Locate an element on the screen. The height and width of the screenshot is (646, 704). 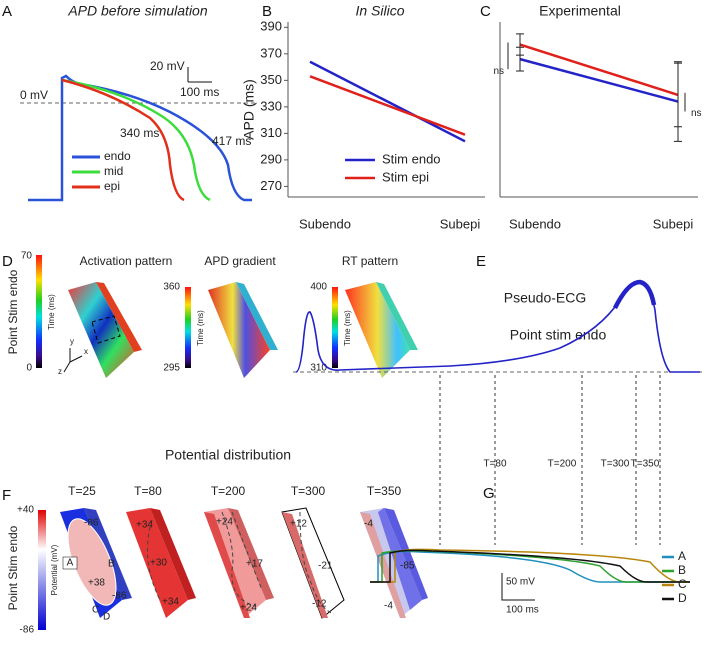
frame-time: T=200 is located at coordinates (228, 491).